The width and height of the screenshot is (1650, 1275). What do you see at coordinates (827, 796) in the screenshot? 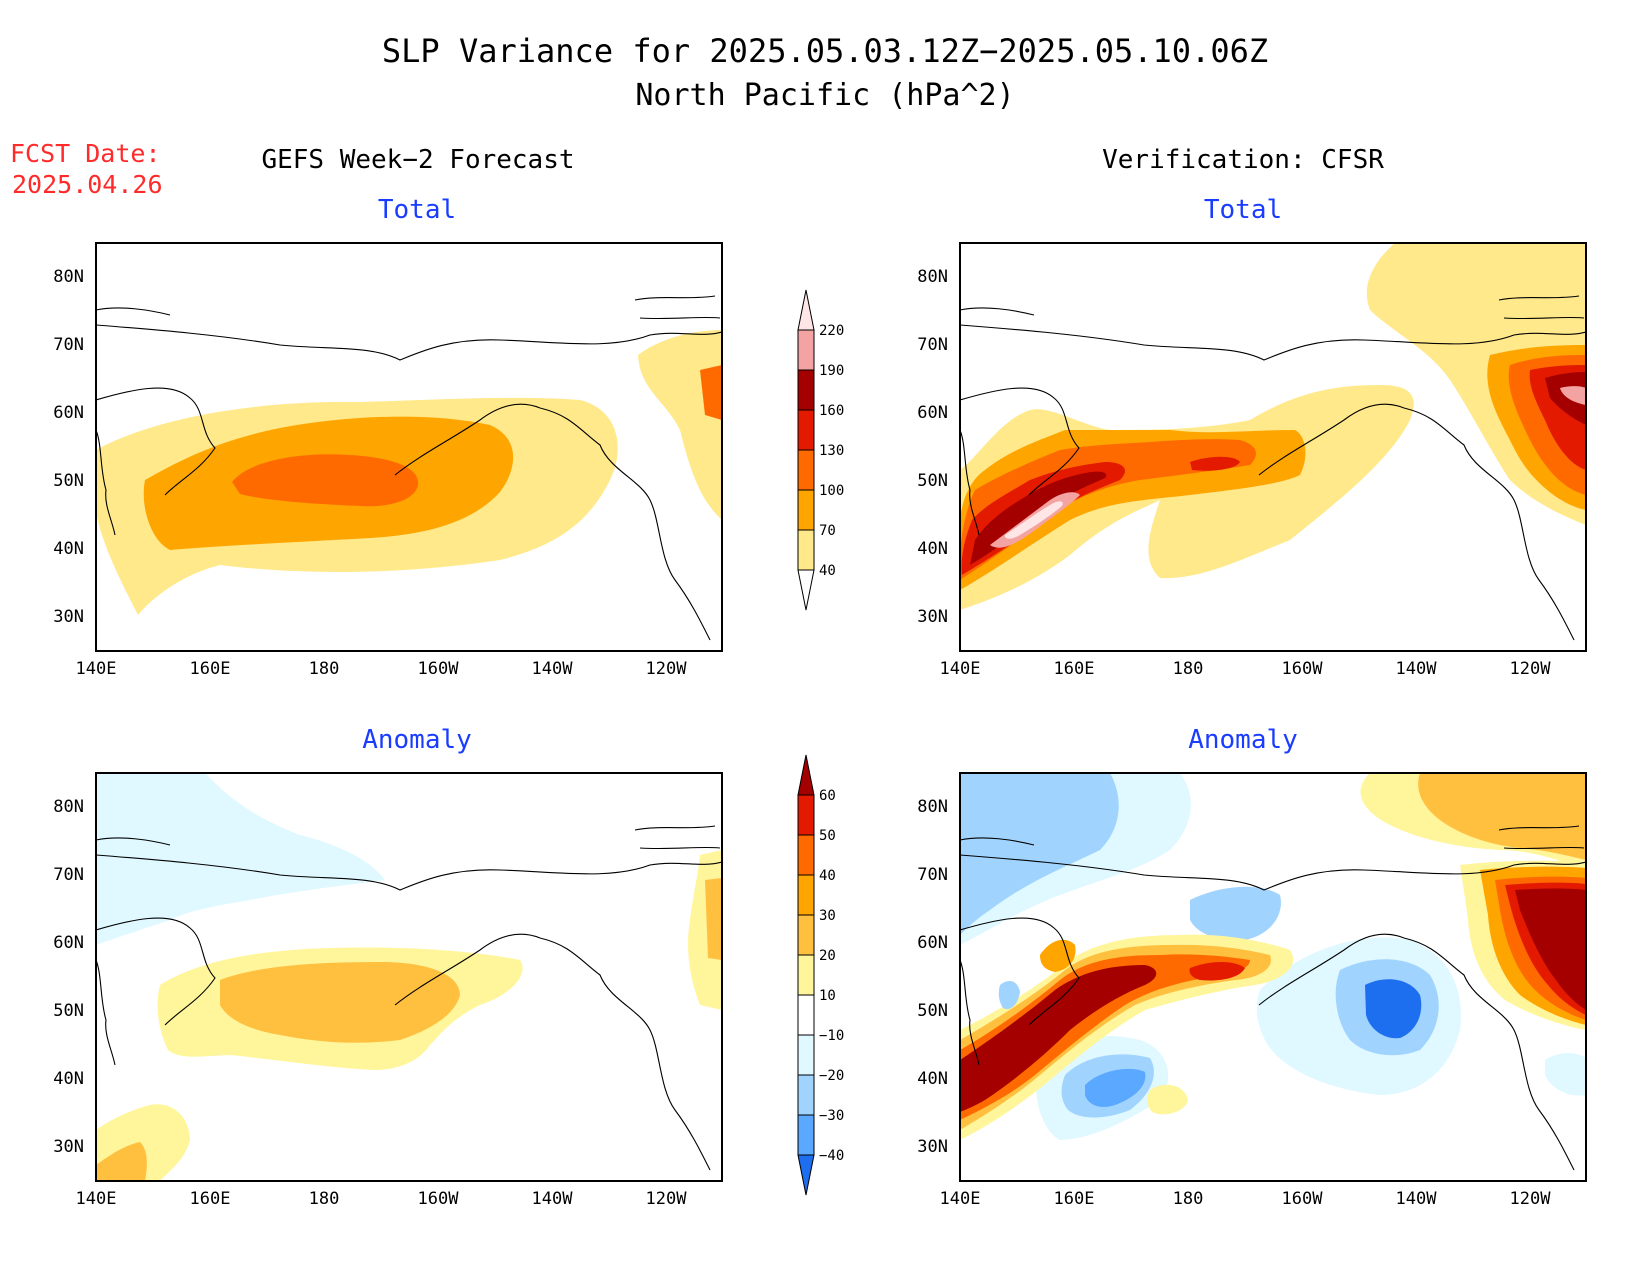
I see `colorbar-tick-label: 60` at bounding box center [827, 796].